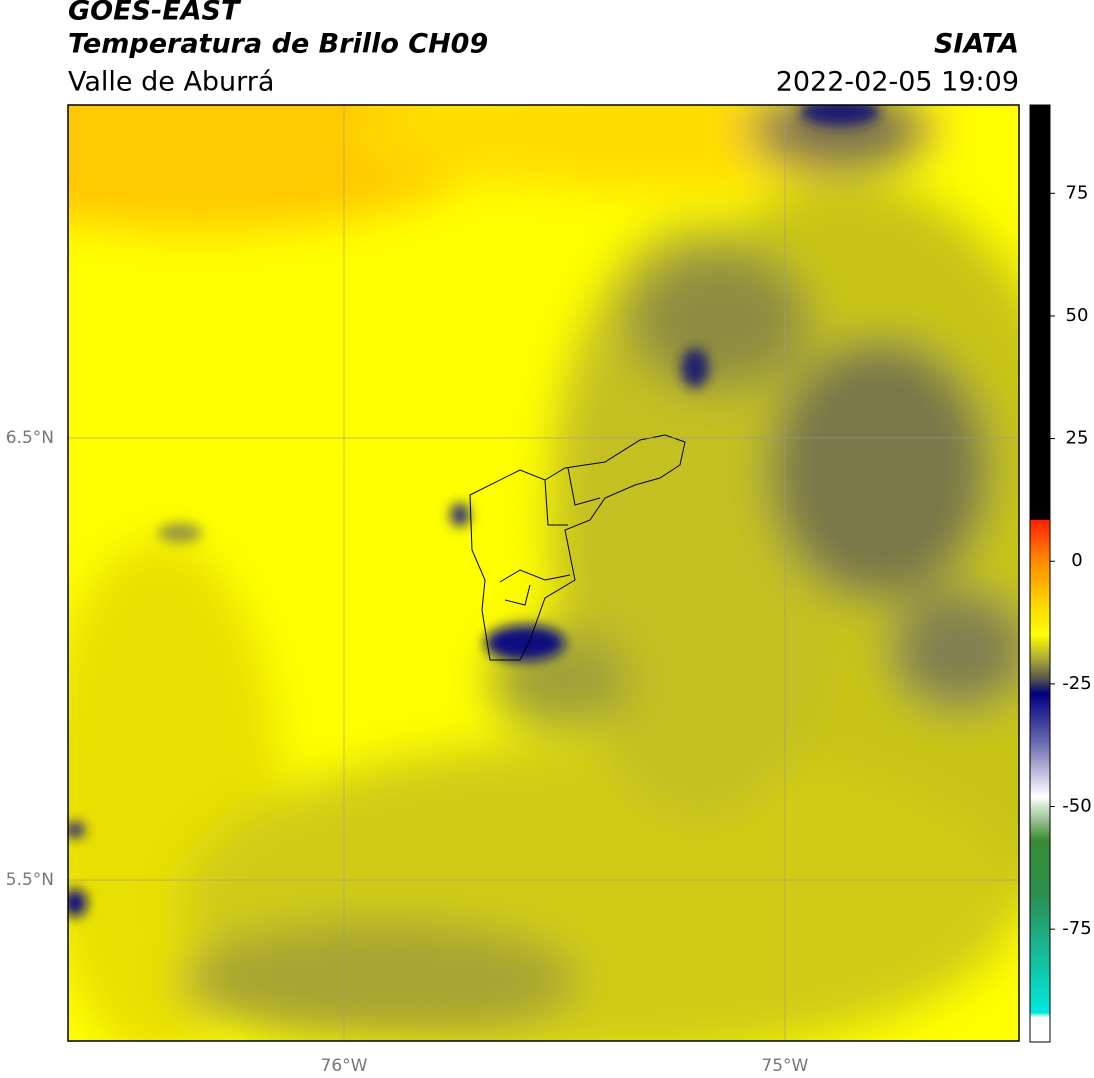  I want to click on colorbar, so click(1040, 573).